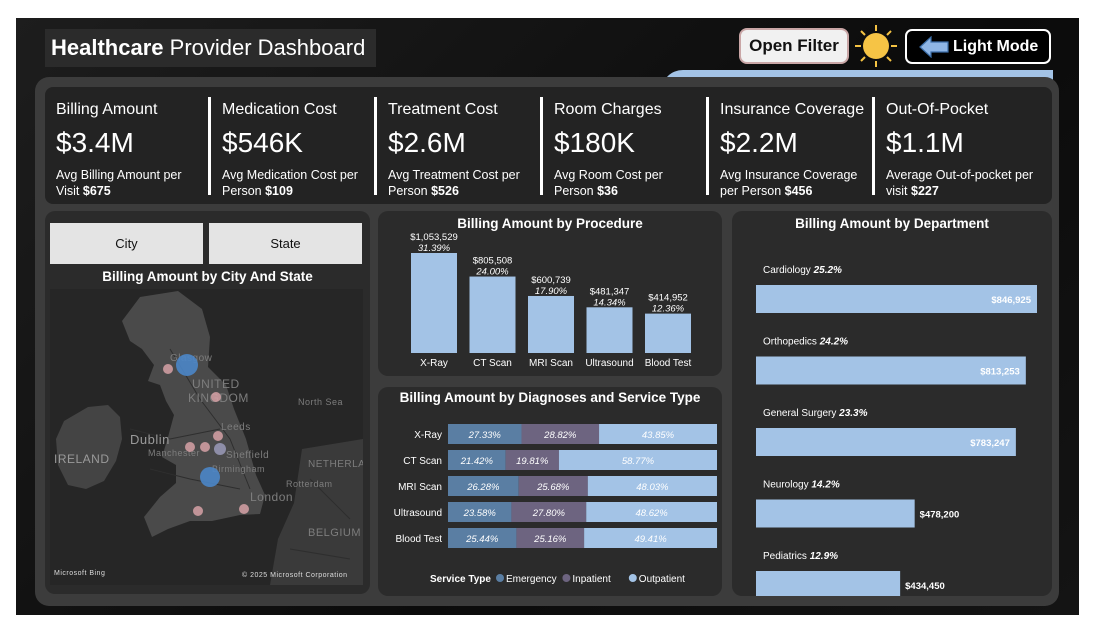  What do you see at coordinates (493, 261) in the screenshot?
I see `procedure-value-label: $805,508` at bounding box center [493, 261].